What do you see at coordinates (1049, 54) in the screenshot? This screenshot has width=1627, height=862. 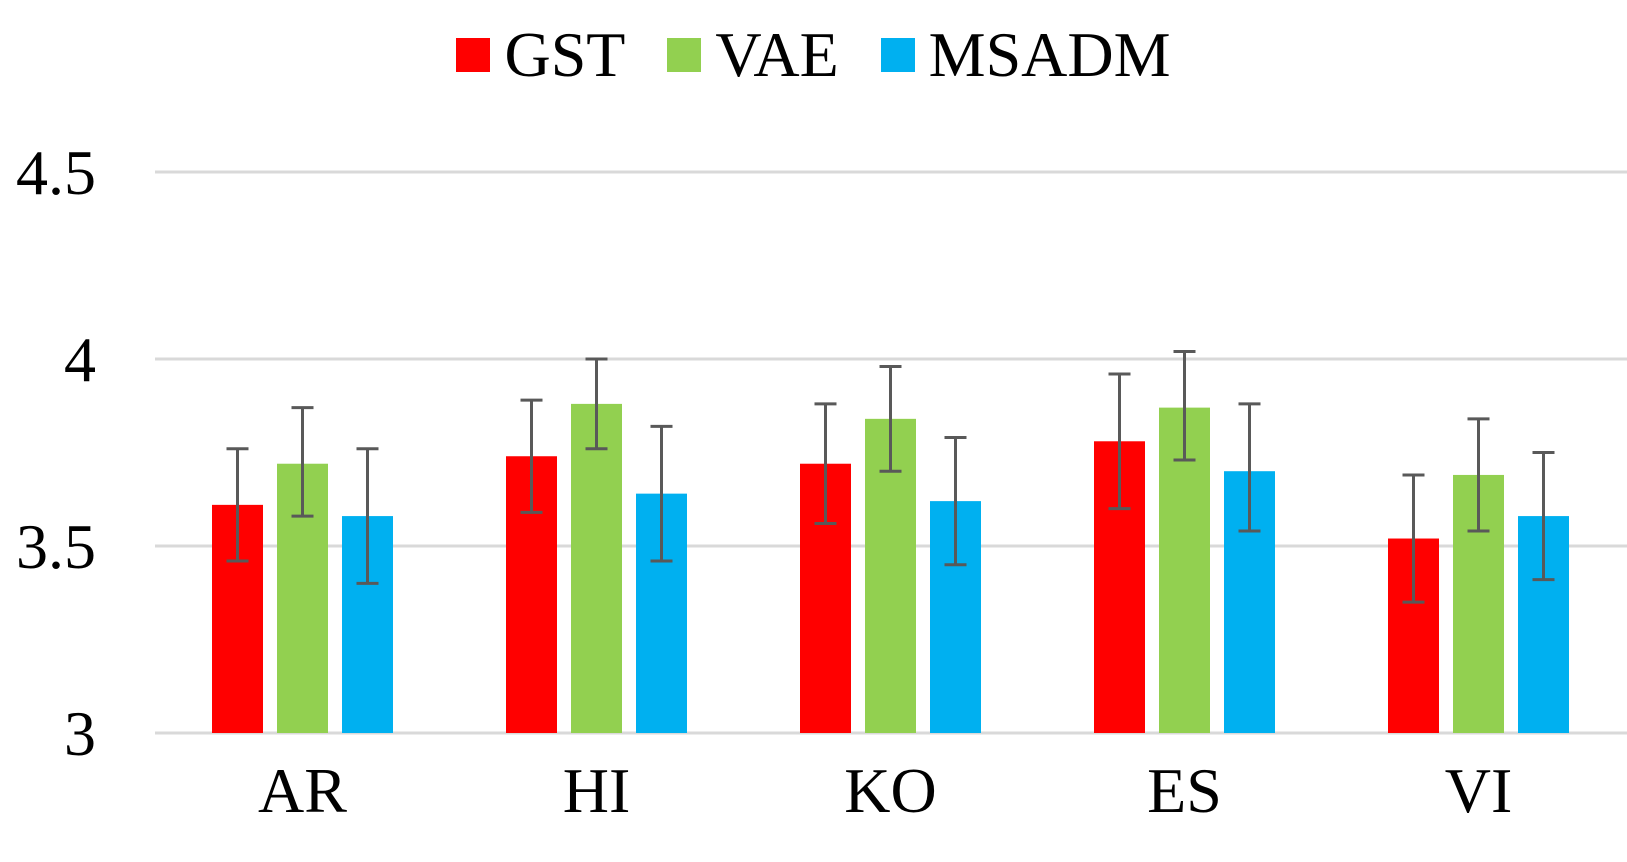 I see `legend-label-msadm: MSADM` at bounding box center [1049, 54].